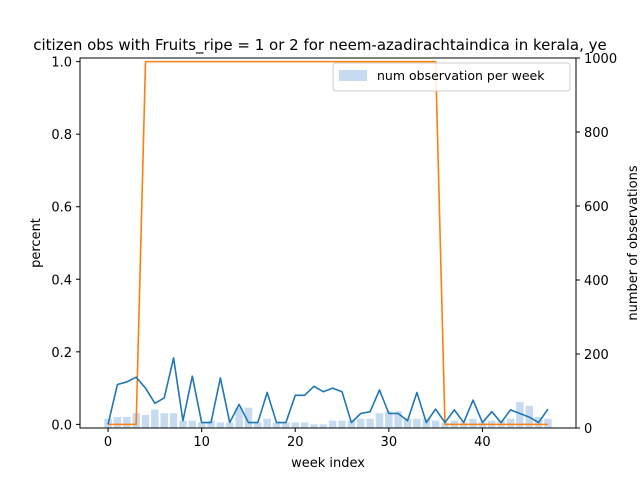 This screenshot has width=640, height=480. Describe the element at coordinates (482, 442) in the screenshot. I see `x-tick-label: 40` at that location.